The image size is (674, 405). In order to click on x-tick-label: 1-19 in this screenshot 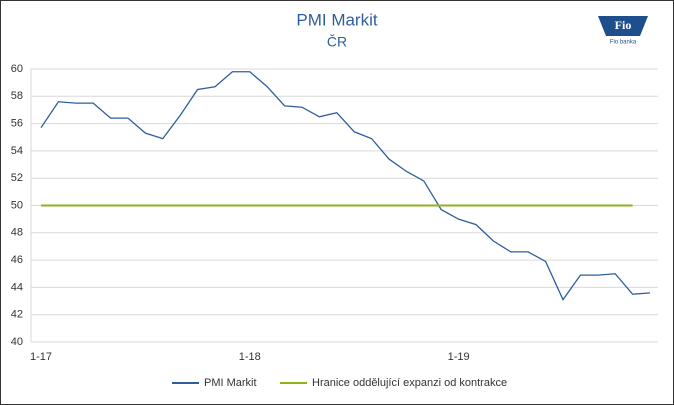, I will do `click(459, 357)`.